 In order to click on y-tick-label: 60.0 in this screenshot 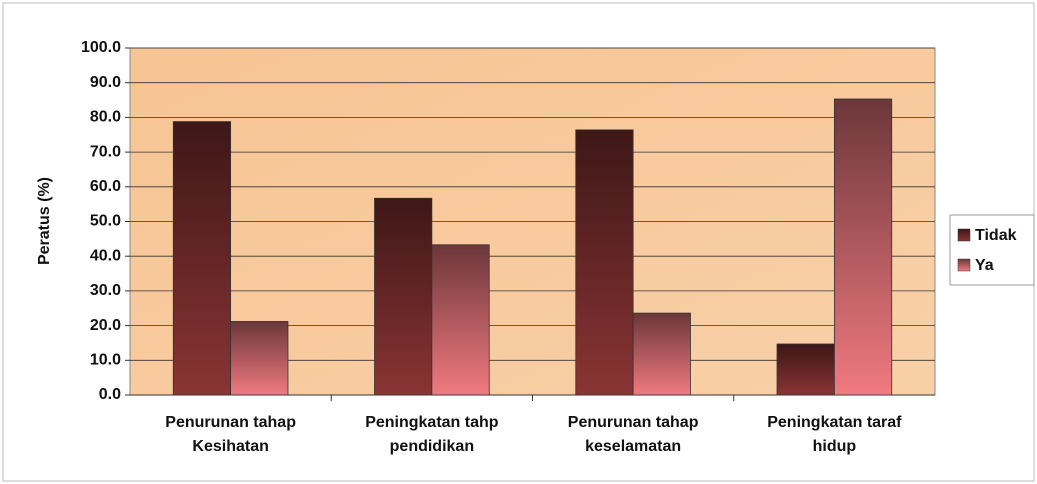, I will do `click(105, 186)`.